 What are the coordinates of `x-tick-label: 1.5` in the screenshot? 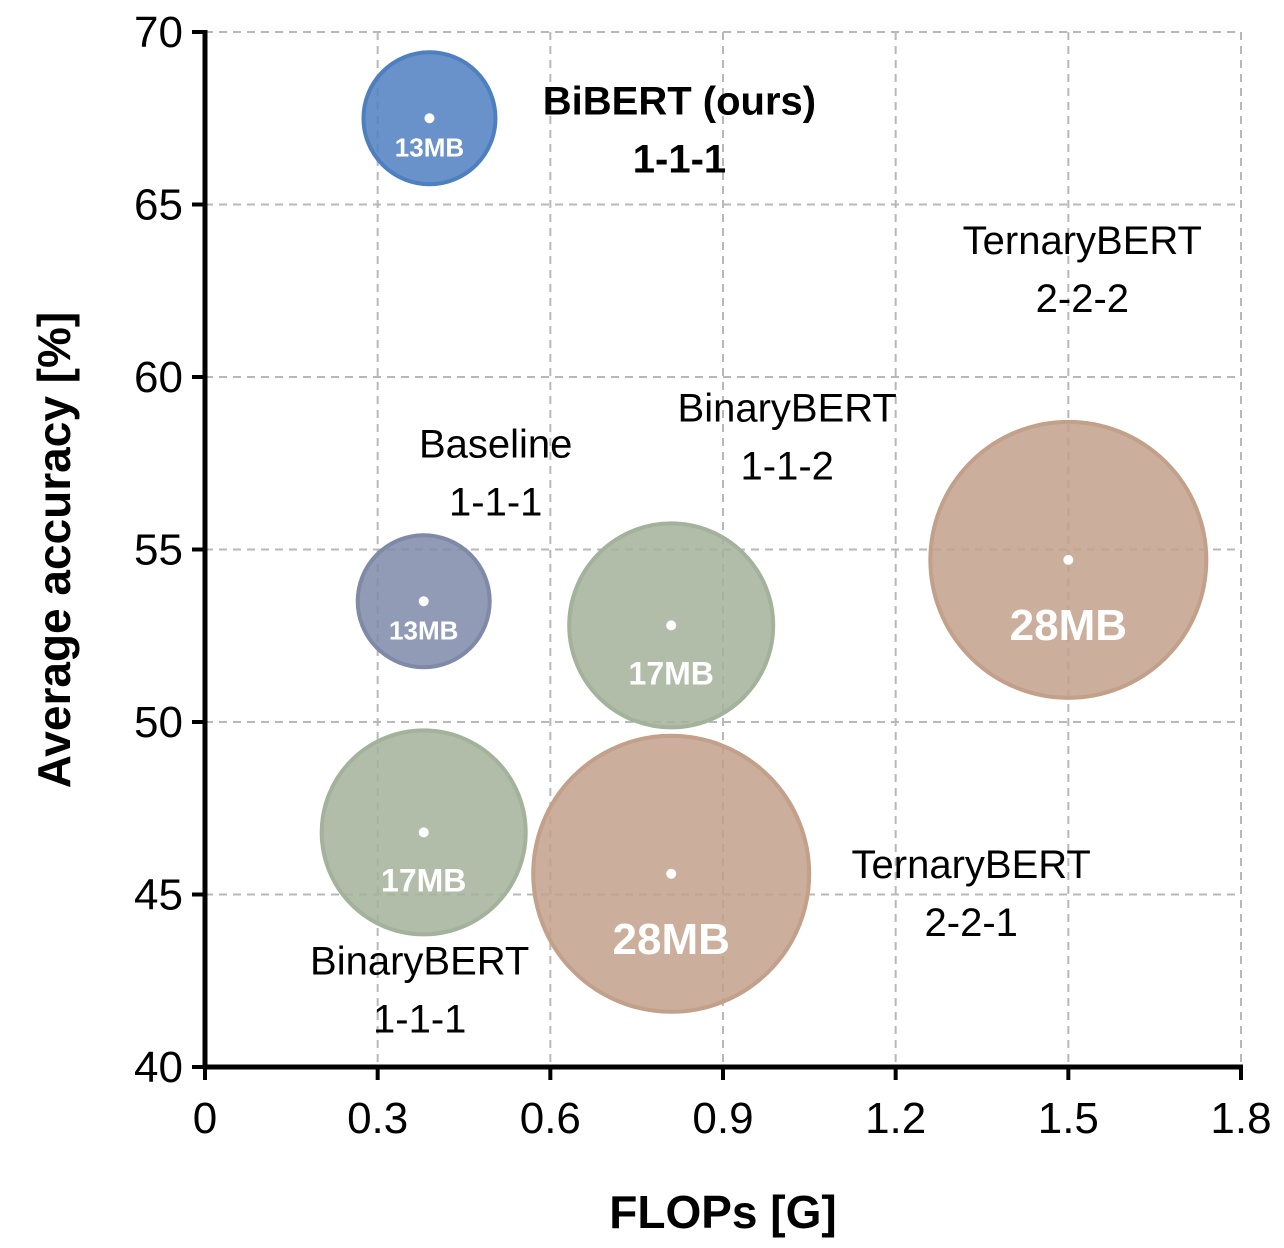 It's located at (1068, 1118).